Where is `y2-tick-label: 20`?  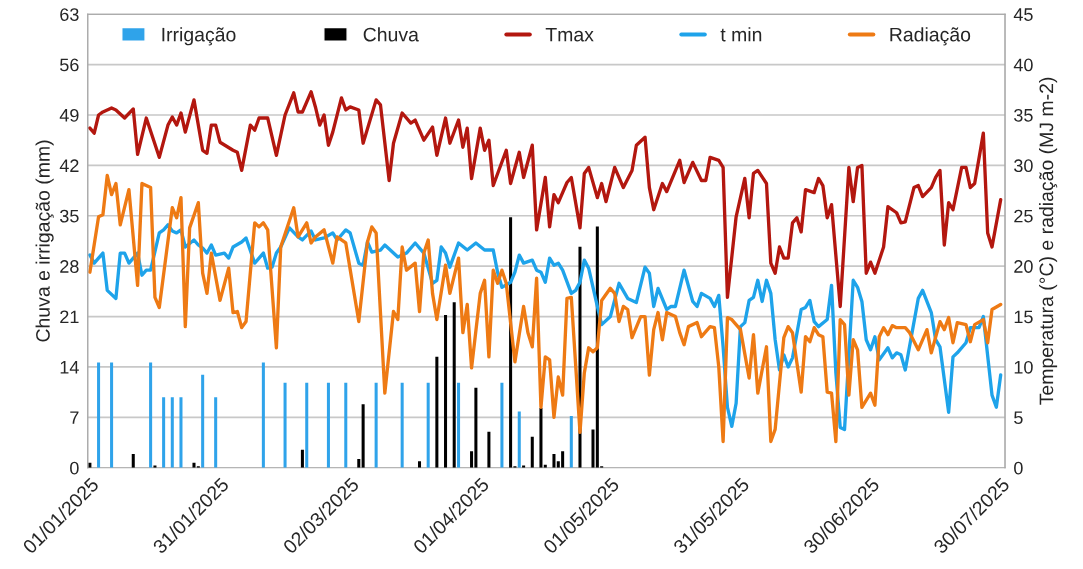 y2-tick-label: 20 is located at coordinates (1023, 266).